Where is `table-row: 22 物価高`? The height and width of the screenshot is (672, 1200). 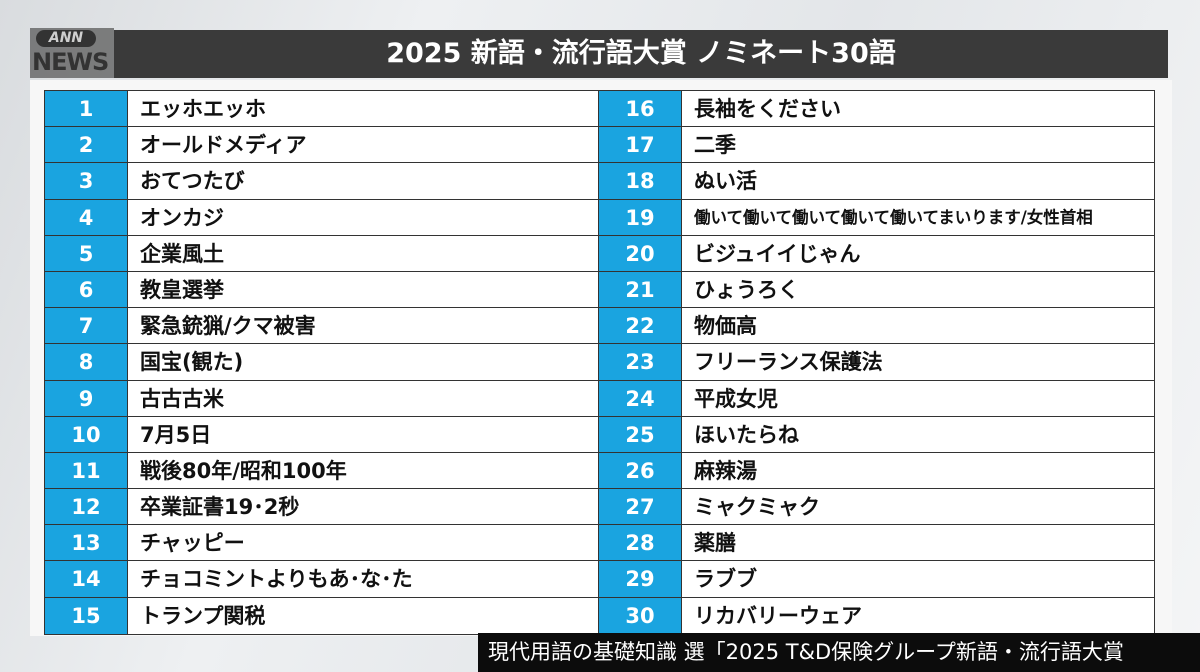
table-row: 22 物価高 is located at coordinates (876, 326).